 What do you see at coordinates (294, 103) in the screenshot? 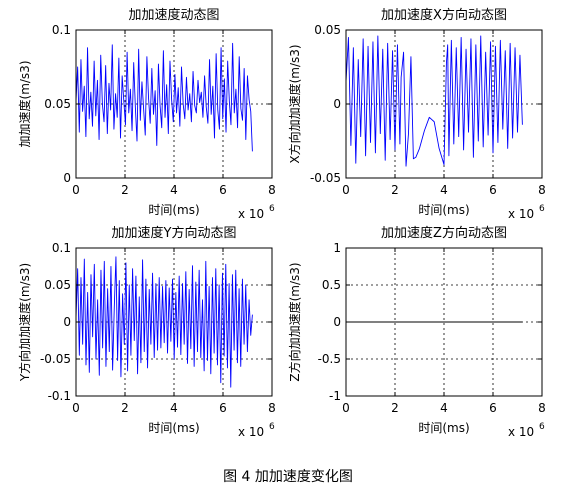
I see `y-axis-label: X方向加加速度(m/s3)` at bounding box center [294, 103].